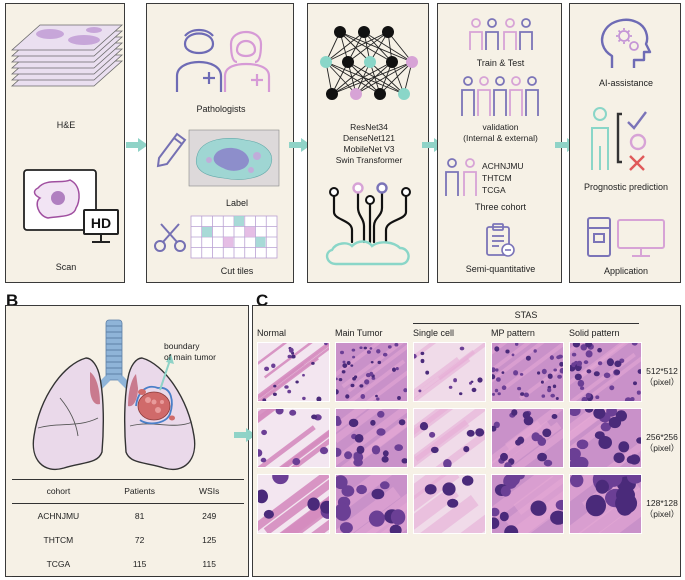 The height and width of the screenshot is (580, 685). Describe the element at coordinates (139, 491) in the screenshot. I see `table-header-cell: Patients` at that location.